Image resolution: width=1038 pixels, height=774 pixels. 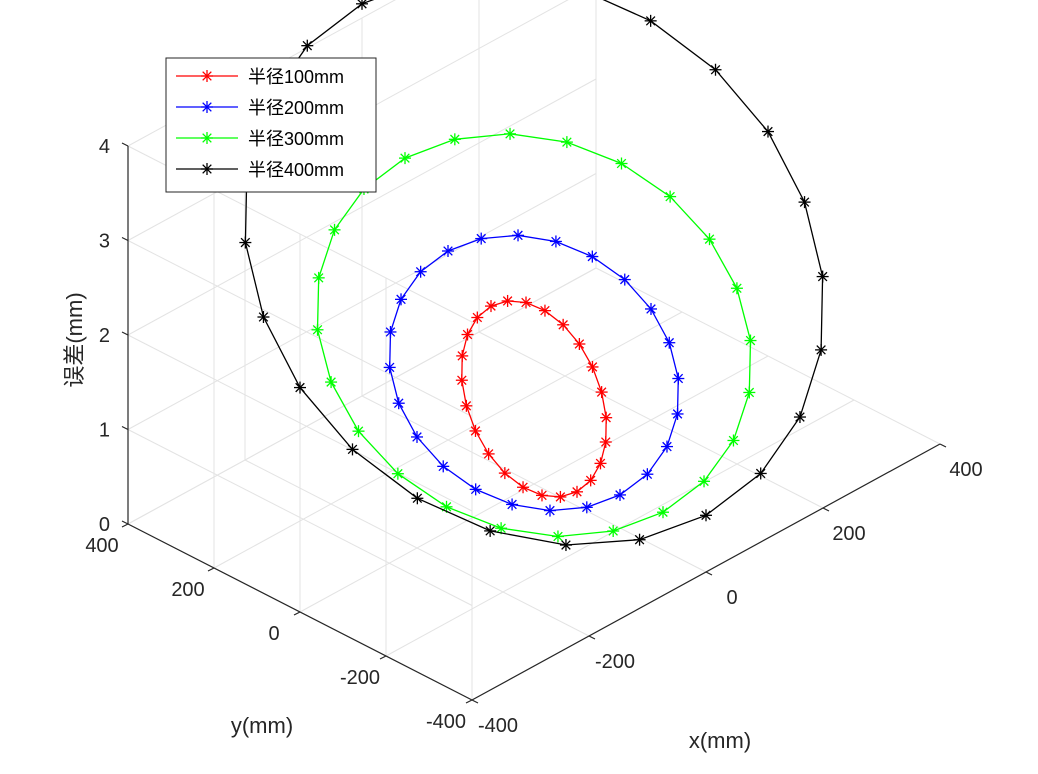 What do you see at coordinates (273, 634) in the screenshot?
I see `y-tick-label: 0` at bounding box center [273, 634].